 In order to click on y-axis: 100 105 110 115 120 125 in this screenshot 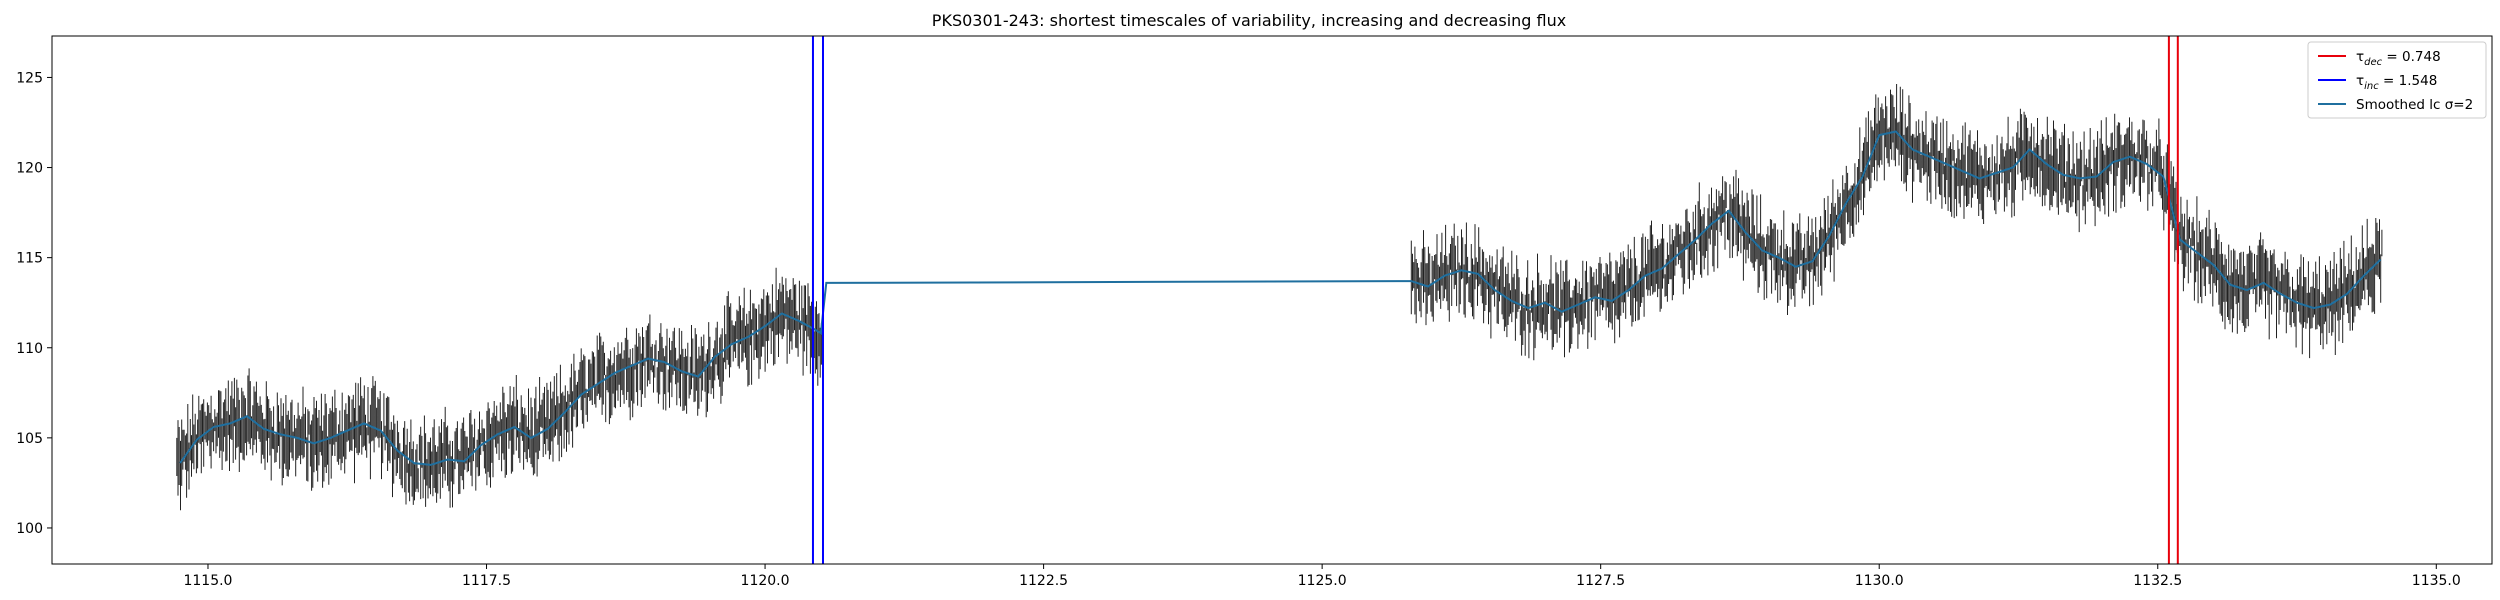, I will do `click(34, 303)`.